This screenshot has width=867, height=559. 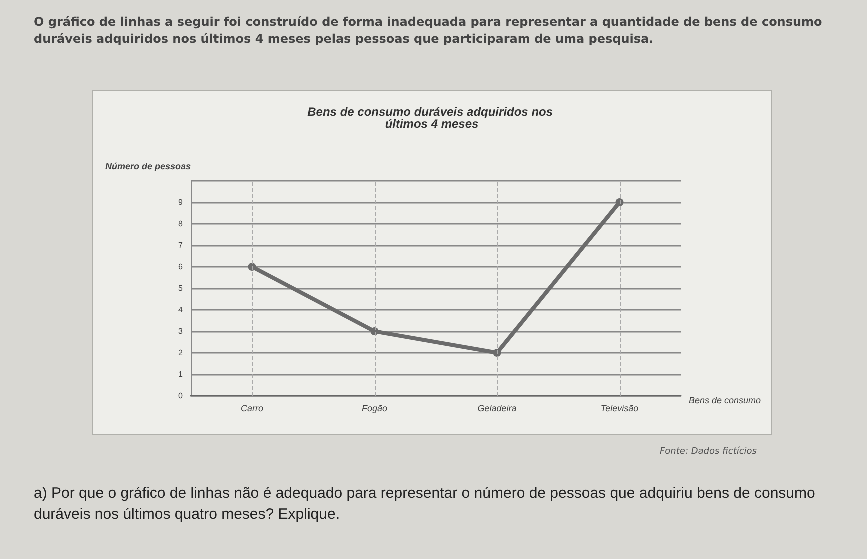 I want to click on x-tick-label: Geladeira, so click(x=497, y=409).